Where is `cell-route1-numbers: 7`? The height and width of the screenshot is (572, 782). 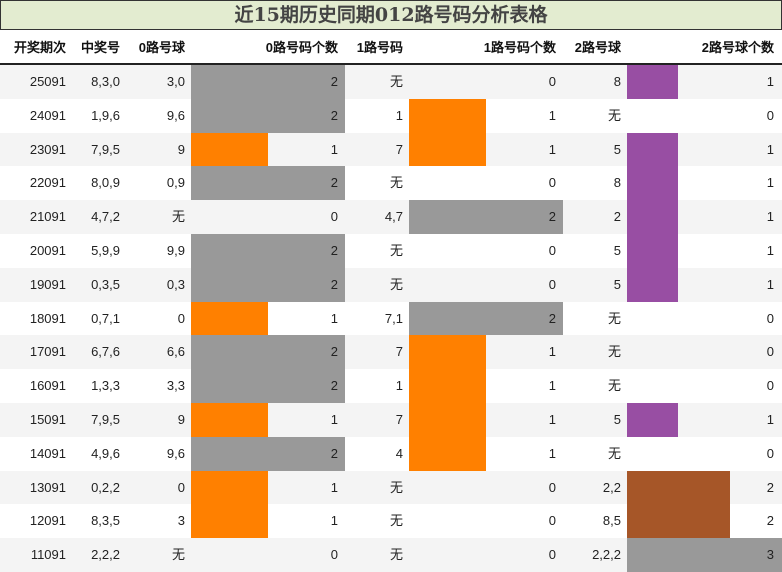
cell-route1-numbers: 7 is located at coordinates (399, 149).